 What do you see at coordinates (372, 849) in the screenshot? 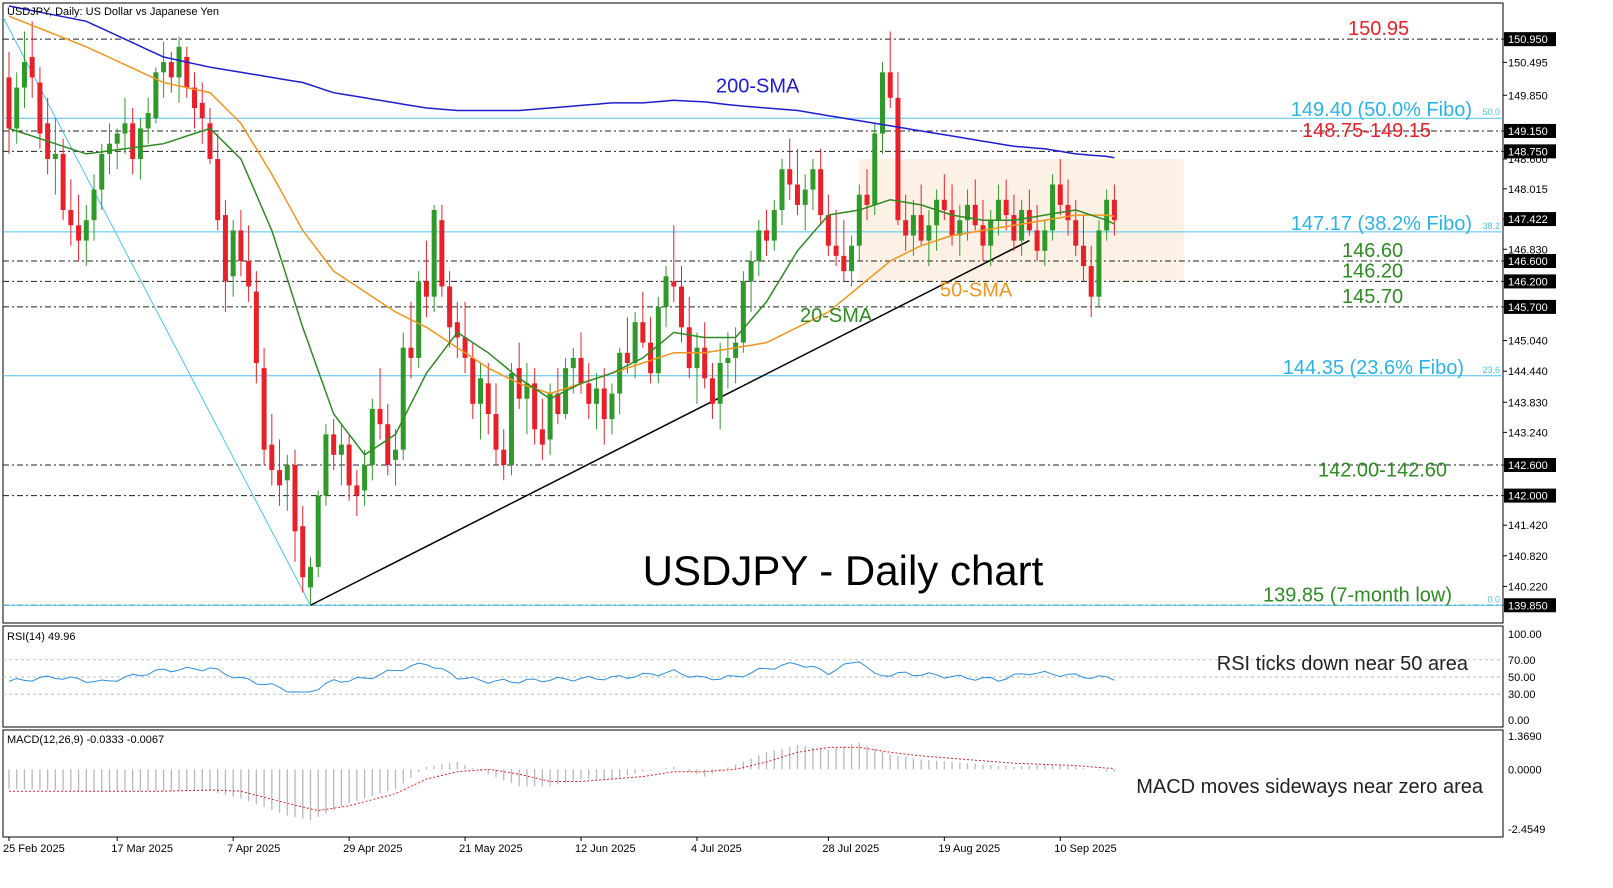
I see `x-tick-label: 29 Apr 2025` at bounding box center [372, 849].